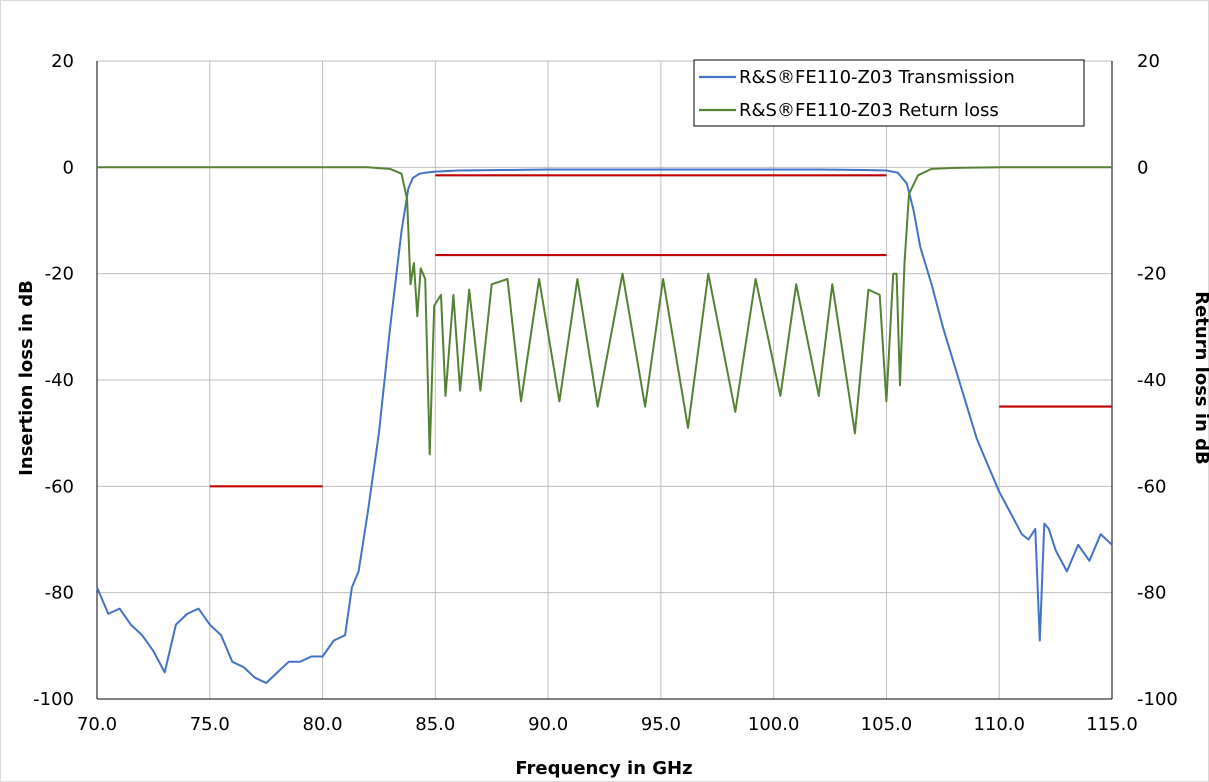  I want to click on y-tick-label-left: -100, so click(53, 699).